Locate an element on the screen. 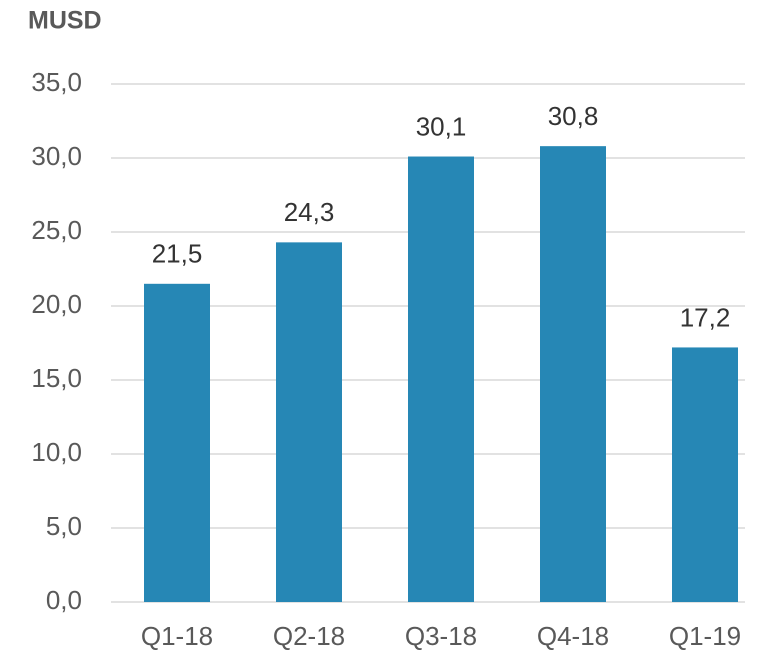 The width and height of the screenshot is (769, 655). y-tick-label: 10,0 is located at coordinates (56, 452).